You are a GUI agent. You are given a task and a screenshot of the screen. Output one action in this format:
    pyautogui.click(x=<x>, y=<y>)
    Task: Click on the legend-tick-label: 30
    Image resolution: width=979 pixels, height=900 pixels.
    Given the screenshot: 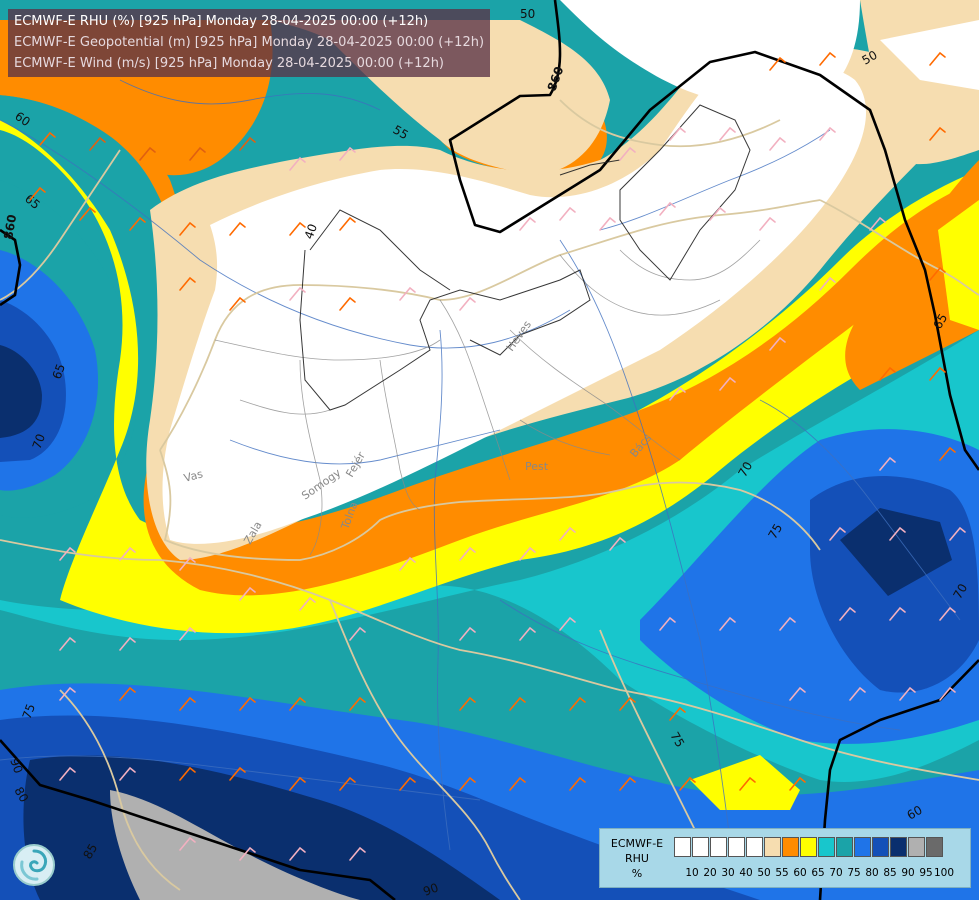 What is the action you would take?
    pyautogui.click(x=728, y=873)
    